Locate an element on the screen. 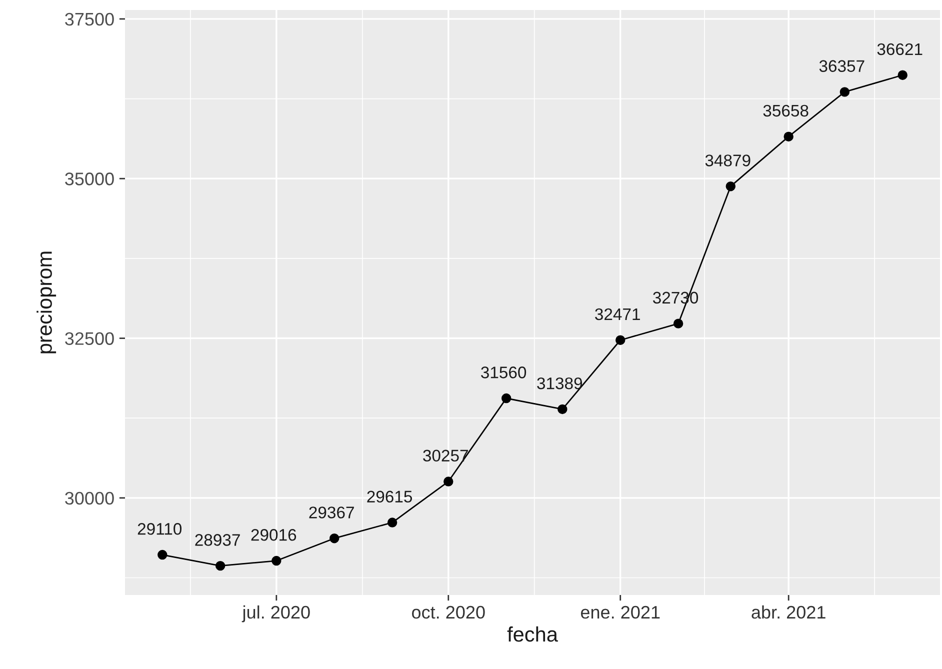 Image resolution: width=942 pixels, height=669 pixels. y-tick-label: 32500 is located at coordinates (89, 338).